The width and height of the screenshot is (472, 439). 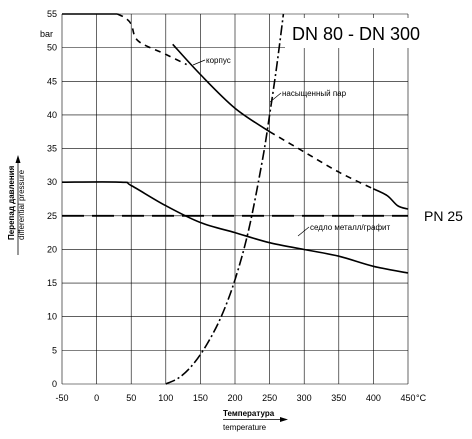 What do you see at coordinates (218, 60) in the screenshot?
I see `series-label-korpus: корпус` at bounding box center [218, 60].